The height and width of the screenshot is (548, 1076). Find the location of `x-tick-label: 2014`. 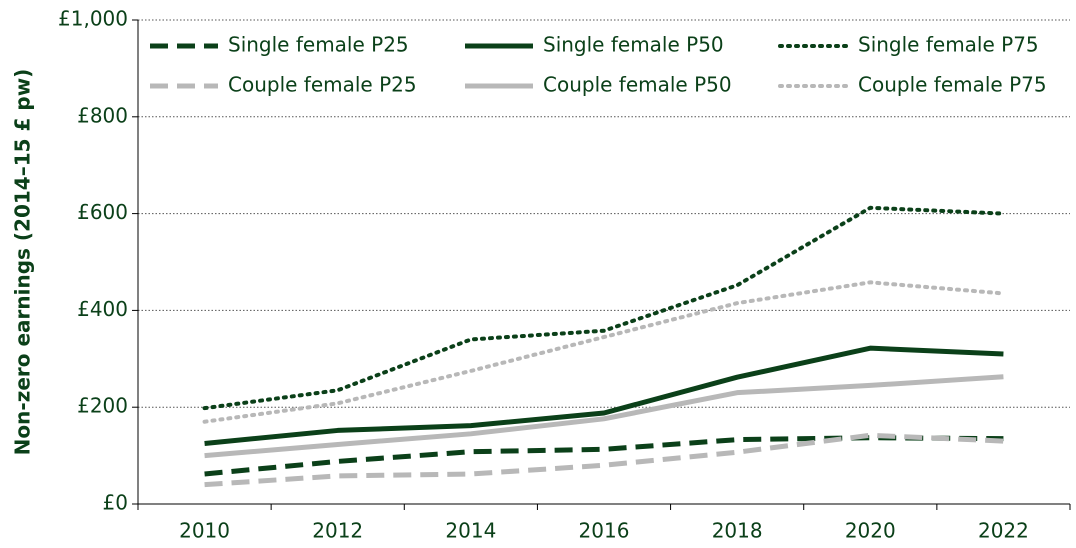

x-tick-label: 2014 is located at coordinates (470, 531).